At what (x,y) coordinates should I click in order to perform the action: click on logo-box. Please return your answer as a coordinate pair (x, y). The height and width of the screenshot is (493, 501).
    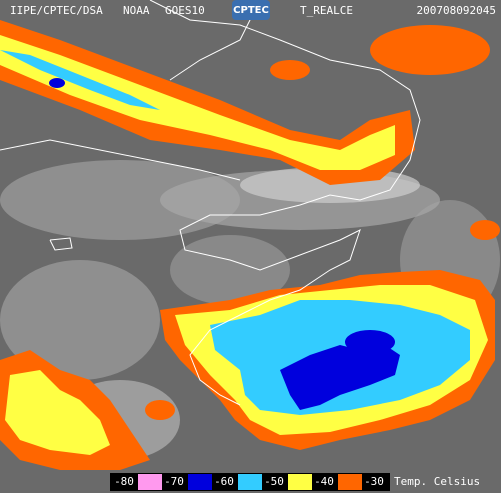
    Looking at the image, I should click on (251, 10).